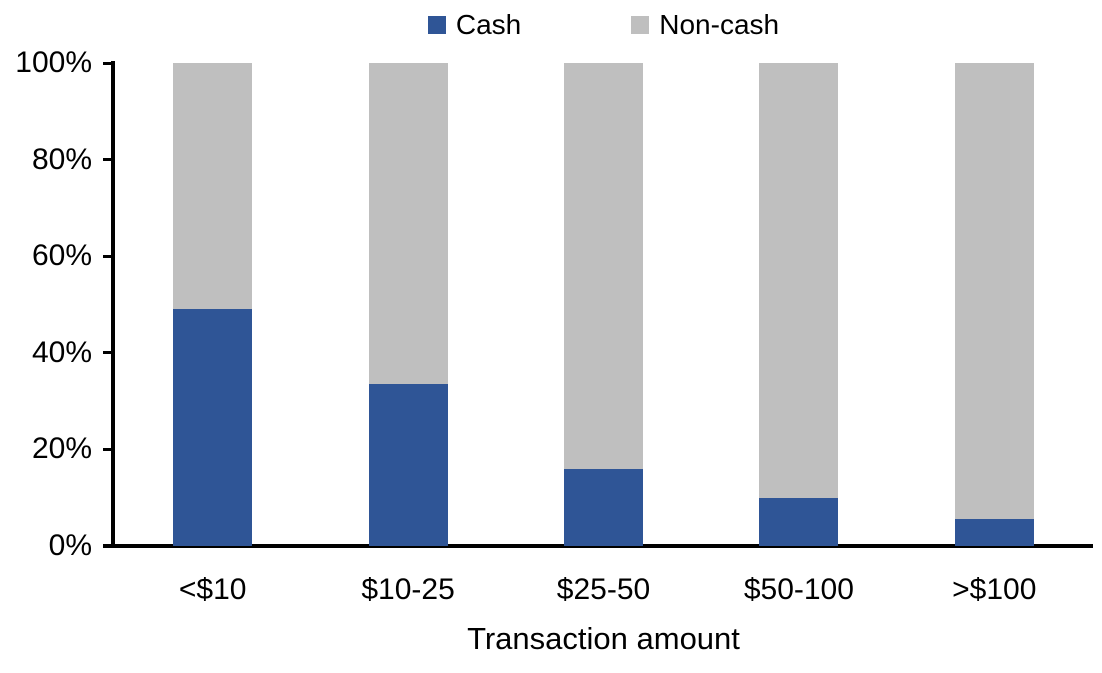 The height and width of the screenshot is (673, 1102). I want to click on y-tick-label: 40%, so click(61, 352).